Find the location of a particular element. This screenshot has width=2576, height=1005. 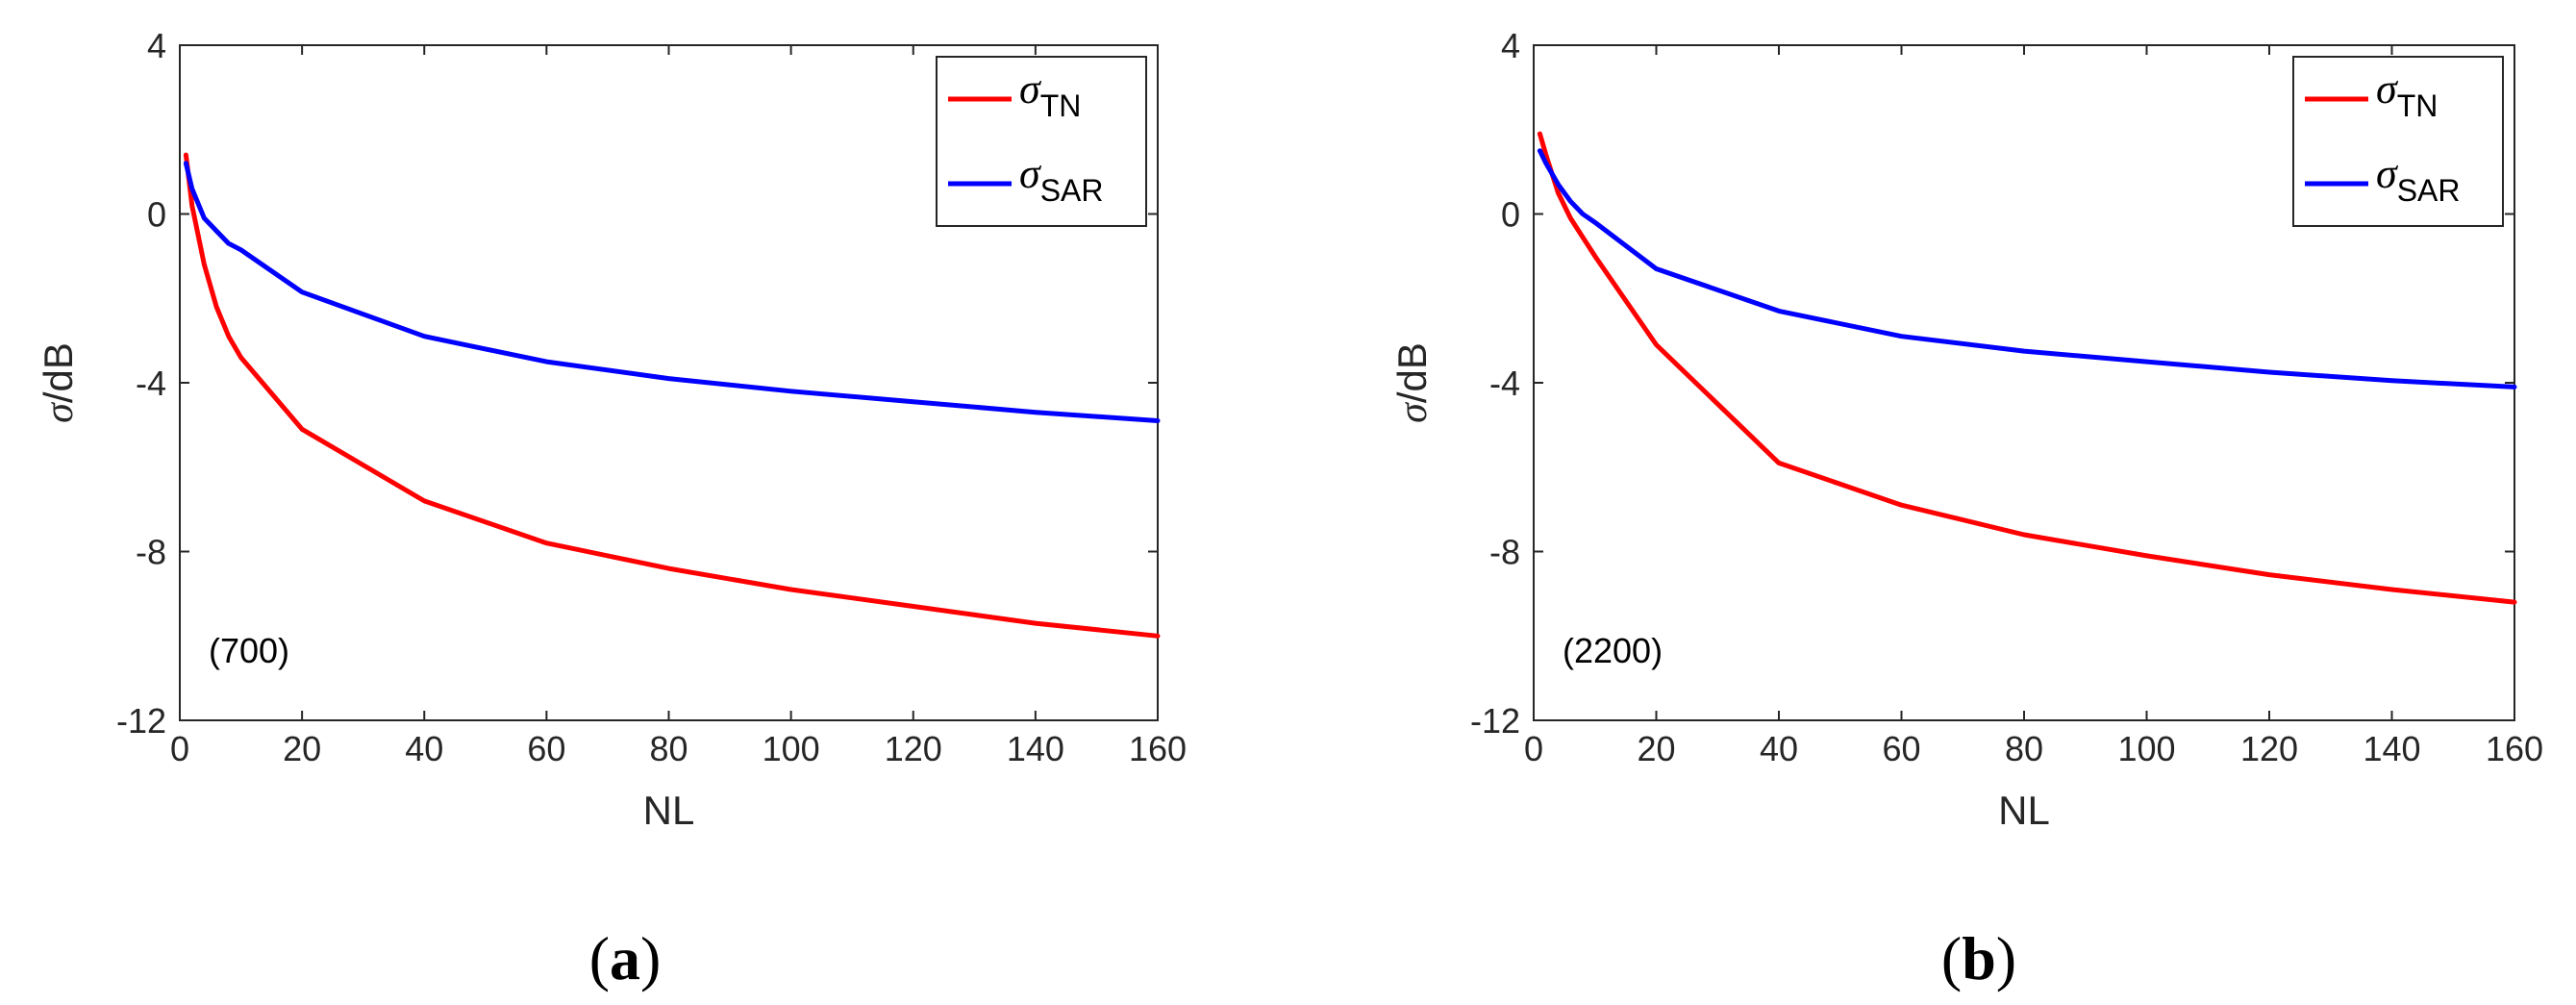

panel-caption-a: (a) is located at coordinates (625, 958).